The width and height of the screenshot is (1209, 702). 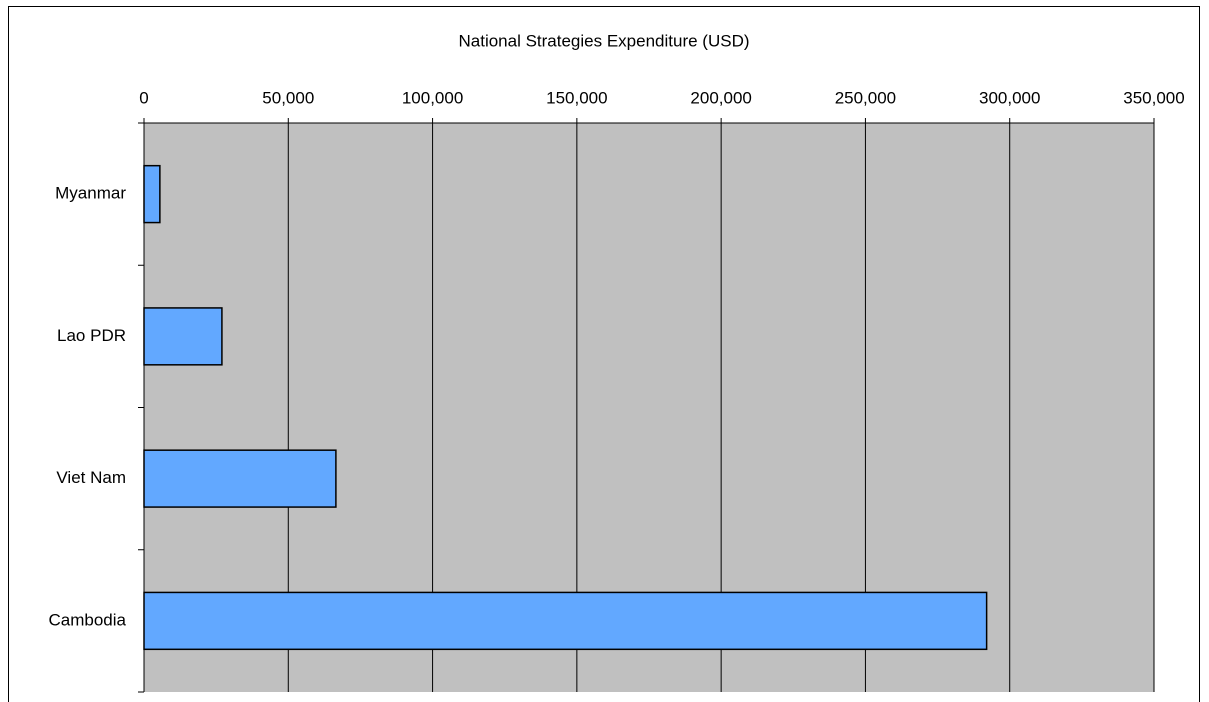 What do you see at coordinates (91, 477) in the screenshot?
I see `y-tick-label: Viet Nam` at bounding box center [91, 477].